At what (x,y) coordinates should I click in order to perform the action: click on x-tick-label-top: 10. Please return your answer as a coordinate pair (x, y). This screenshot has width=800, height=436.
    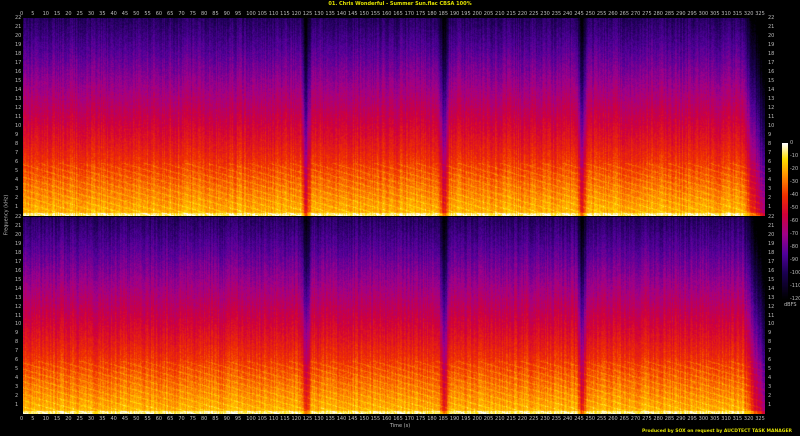
    Looking at the image, I should click on (45, 14).